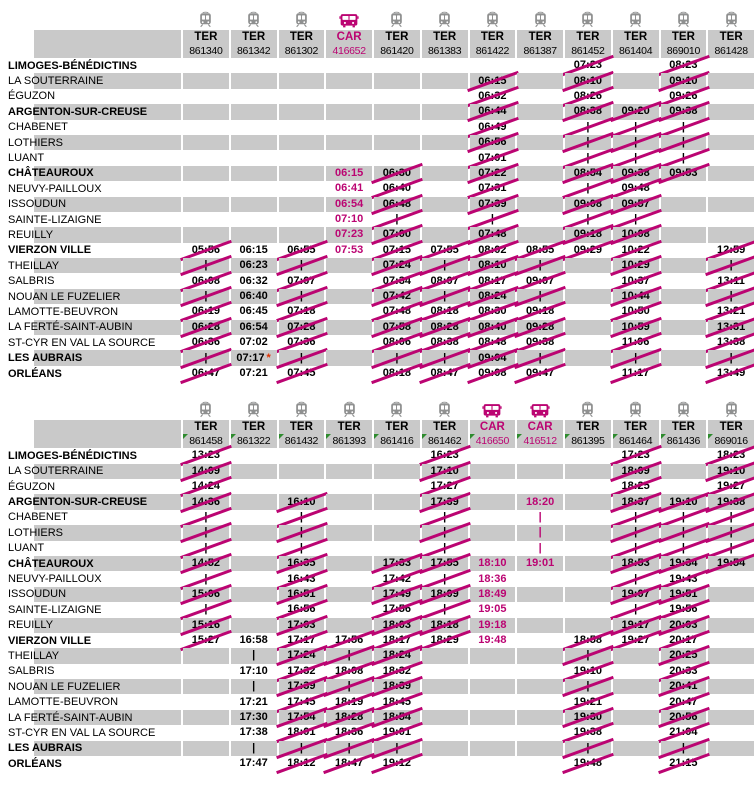 This screenshot has height=786, width=754. I want to click on time-value: 17:21, so click(253, 701).